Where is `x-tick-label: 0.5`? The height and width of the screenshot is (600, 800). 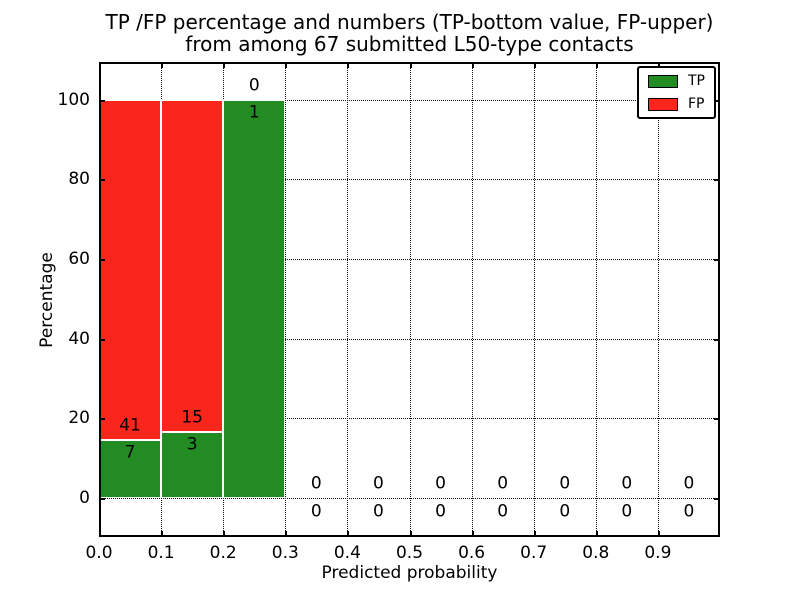
x-tick-label: 0.5 is located at coordinates (409, 553).